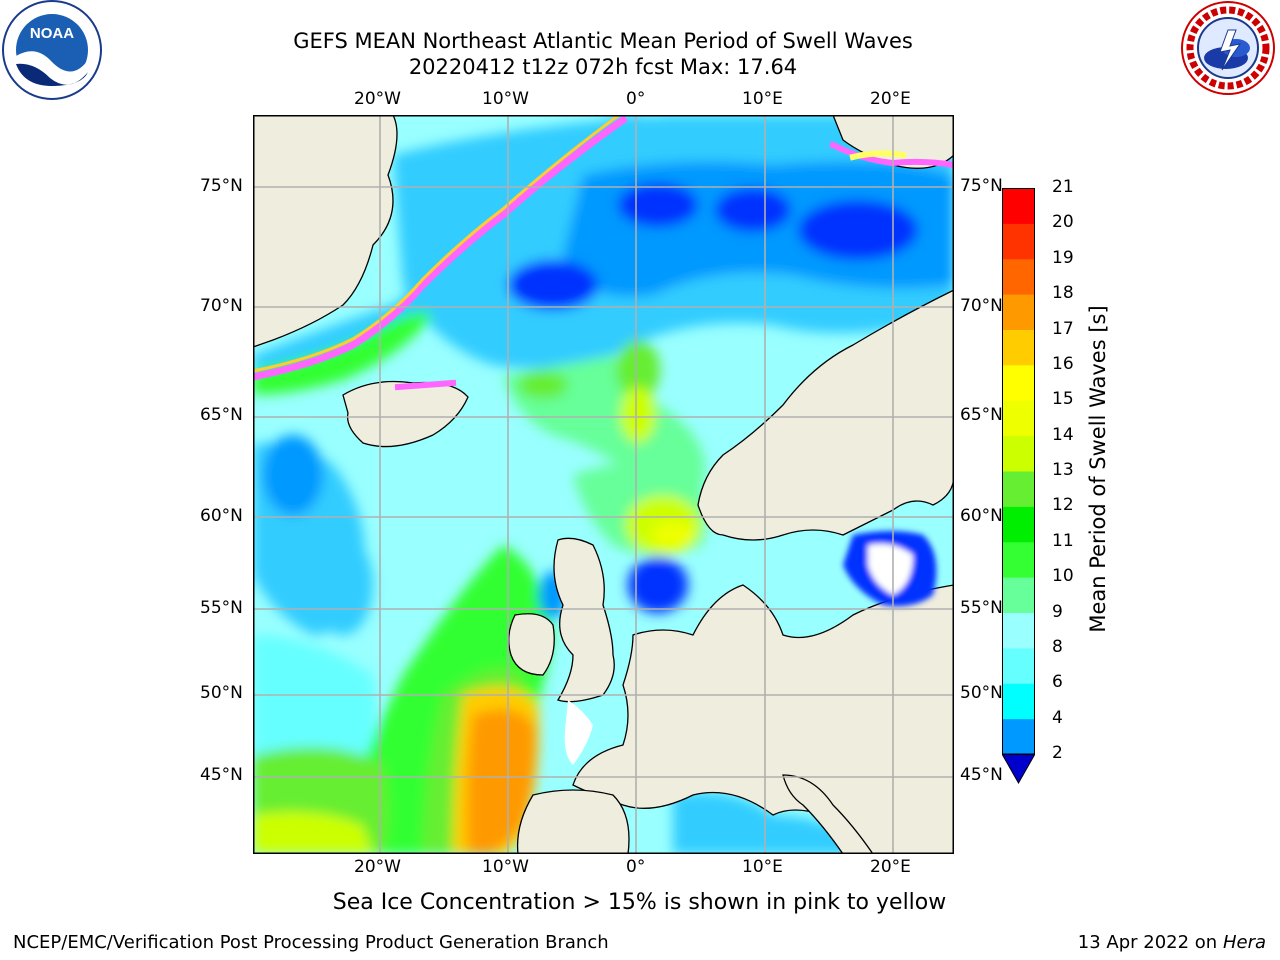 The height and width of the screenshot is (960, 1280). I want to click on baltic-sea, so click(890, 569).